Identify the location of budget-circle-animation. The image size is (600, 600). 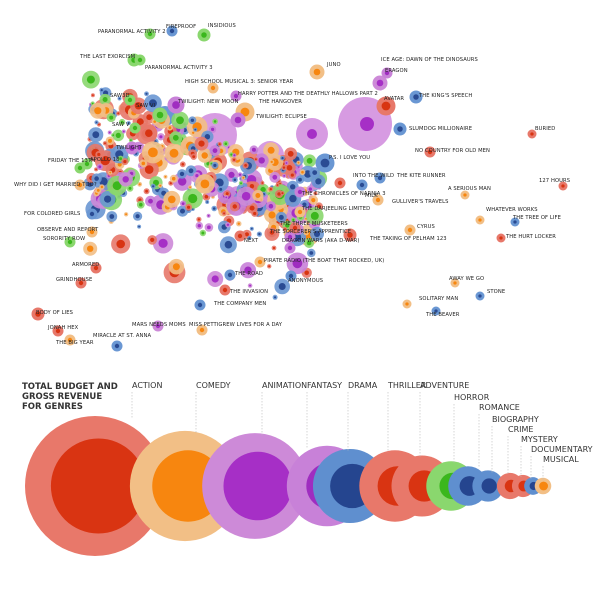
(258, 486).